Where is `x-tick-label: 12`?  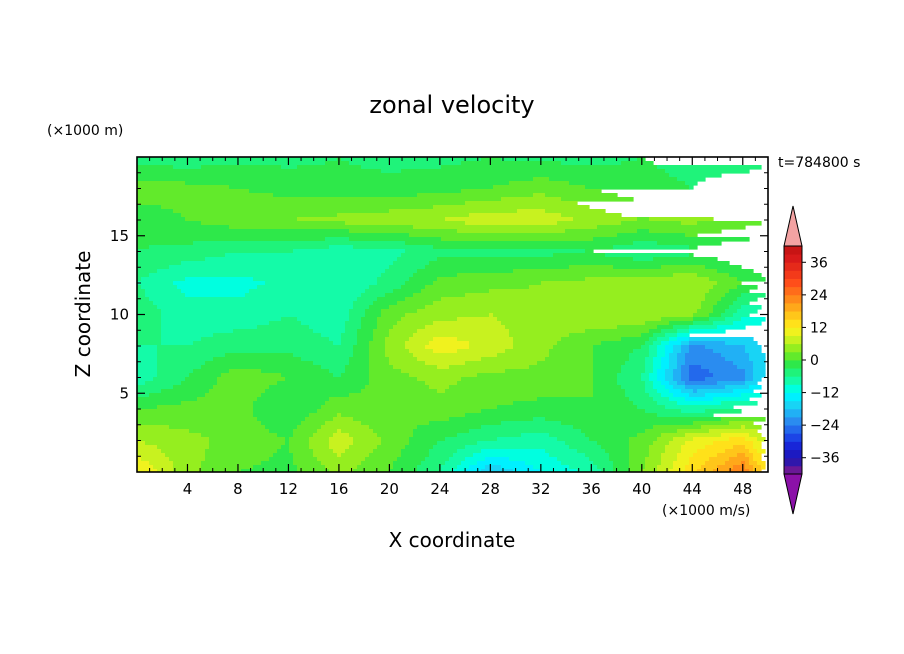 x-tick-label: 12 is located at coordinates (288, 489).